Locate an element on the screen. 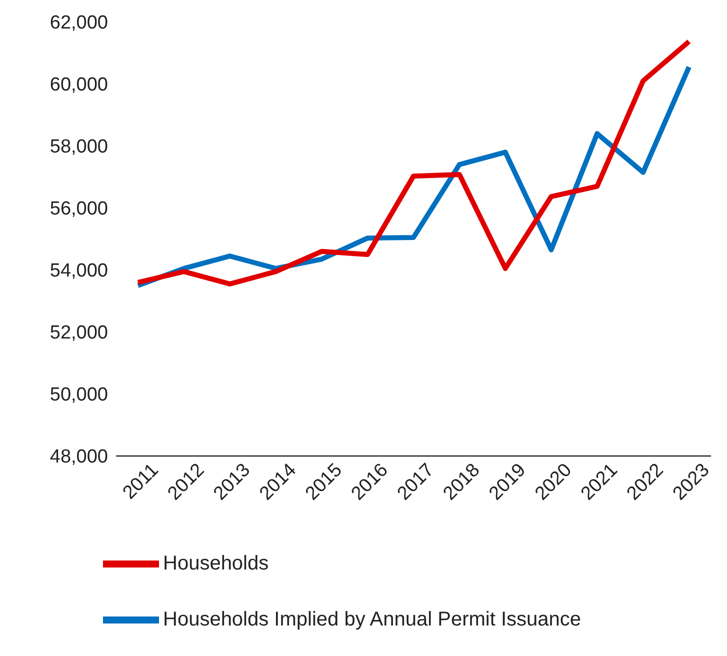  legend-label: Households is located at coordinates (216, 563).